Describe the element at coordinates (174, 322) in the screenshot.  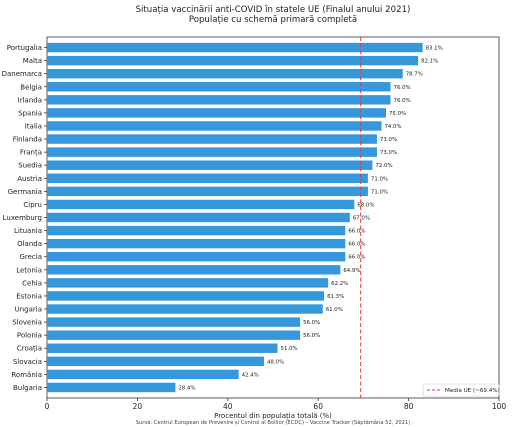
I see `bar-slovenia` at that location.